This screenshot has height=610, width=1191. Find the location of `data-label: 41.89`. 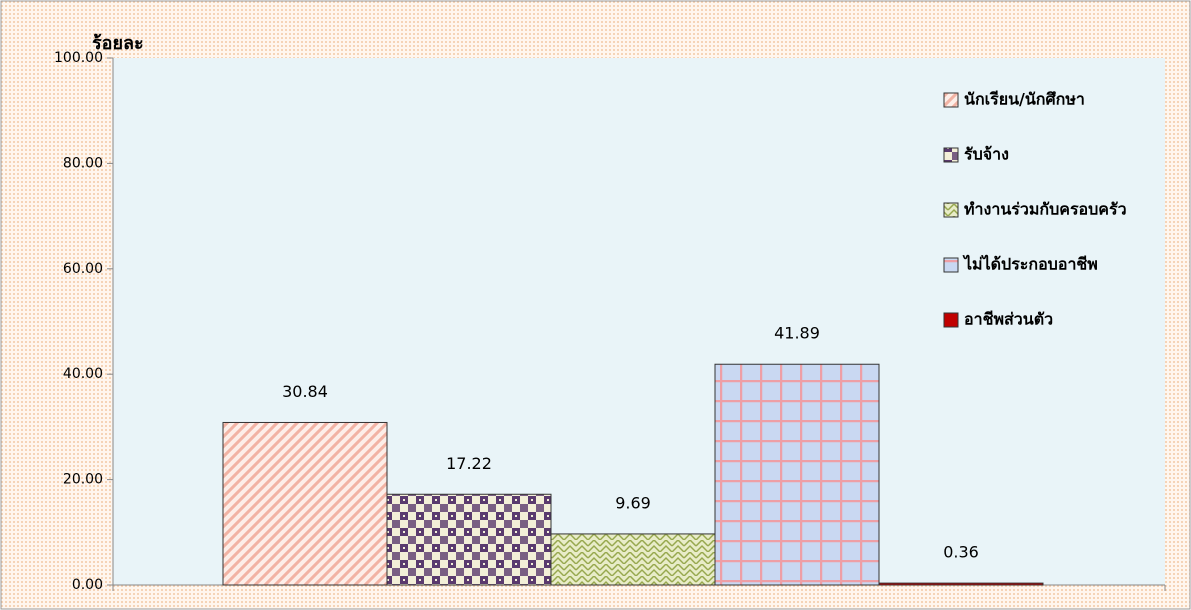

data-label: 41.89 is located at coordinates (797, 333).